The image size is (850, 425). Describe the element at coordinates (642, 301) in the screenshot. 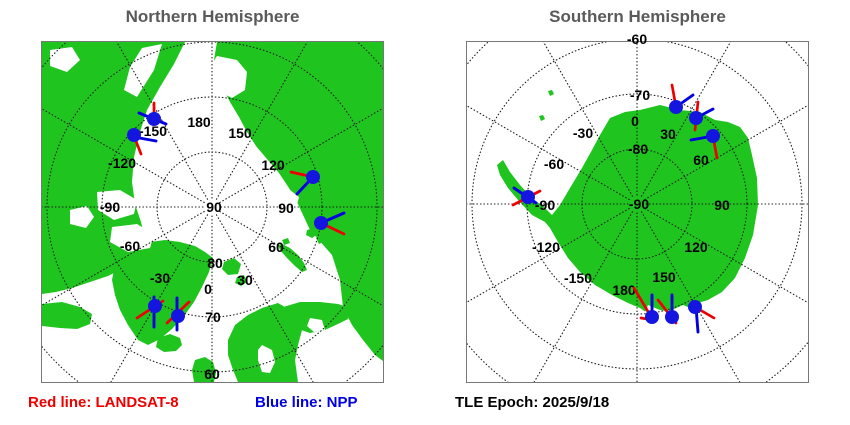

I see `landsat8-track-segment` at that location.